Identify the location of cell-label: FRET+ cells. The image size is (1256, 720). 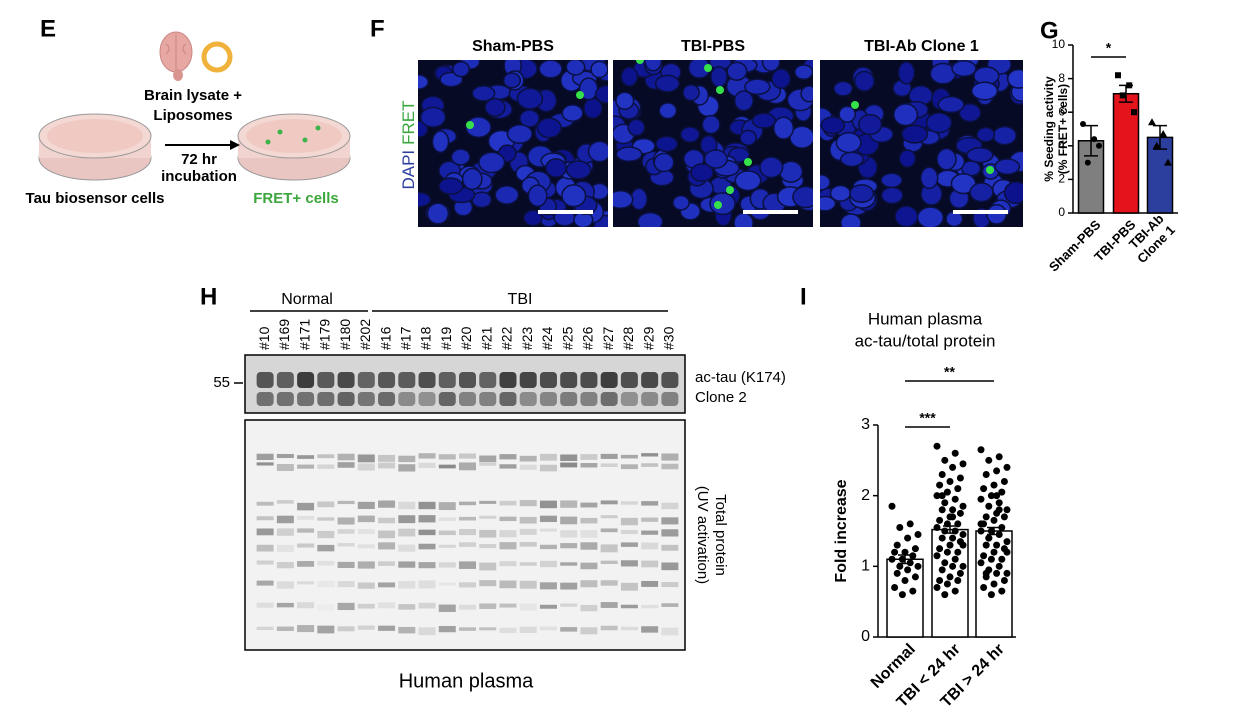
(295, 198).